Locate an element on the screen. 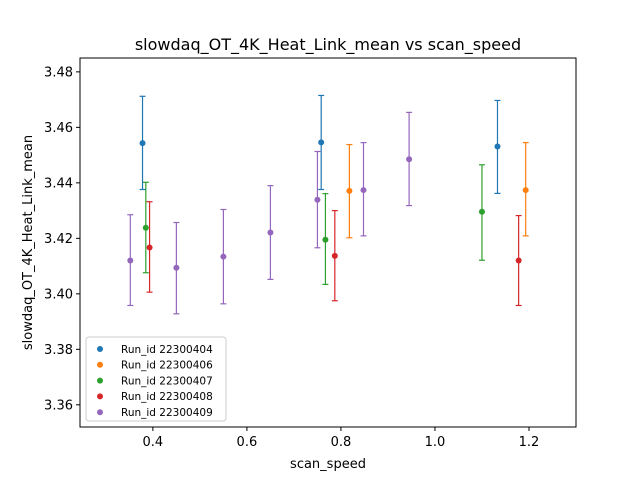 This screenshot has width=640, height=480. x-tick-label: 0.6 is located at coordinates (247, 442).